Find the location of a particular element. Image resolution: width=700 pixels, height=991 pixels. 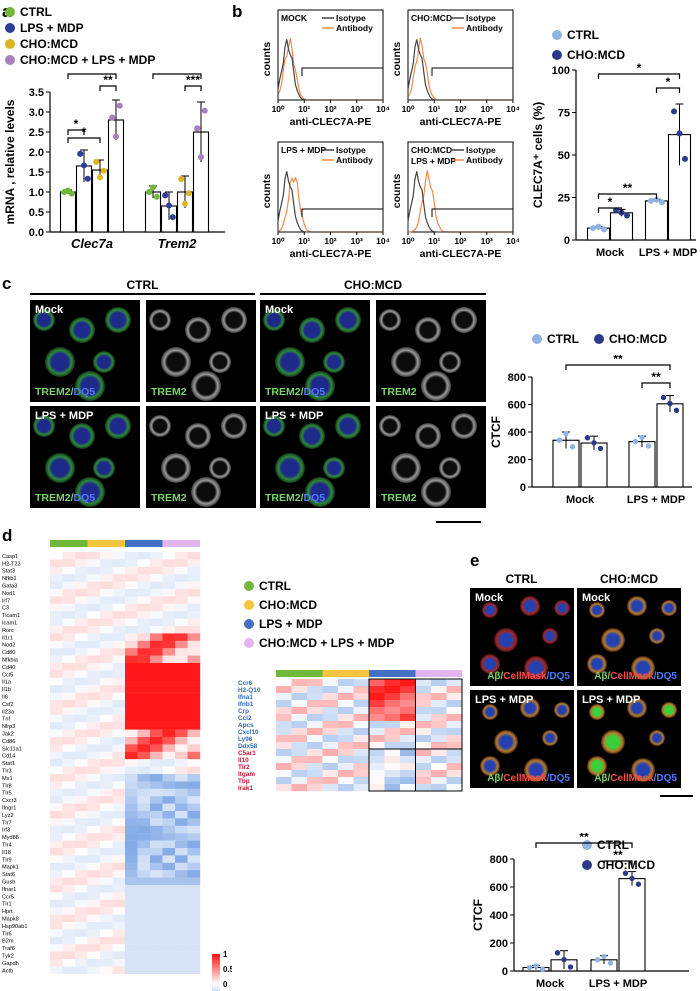

y-tick-label: 400 is located at coordinates (517, 433).